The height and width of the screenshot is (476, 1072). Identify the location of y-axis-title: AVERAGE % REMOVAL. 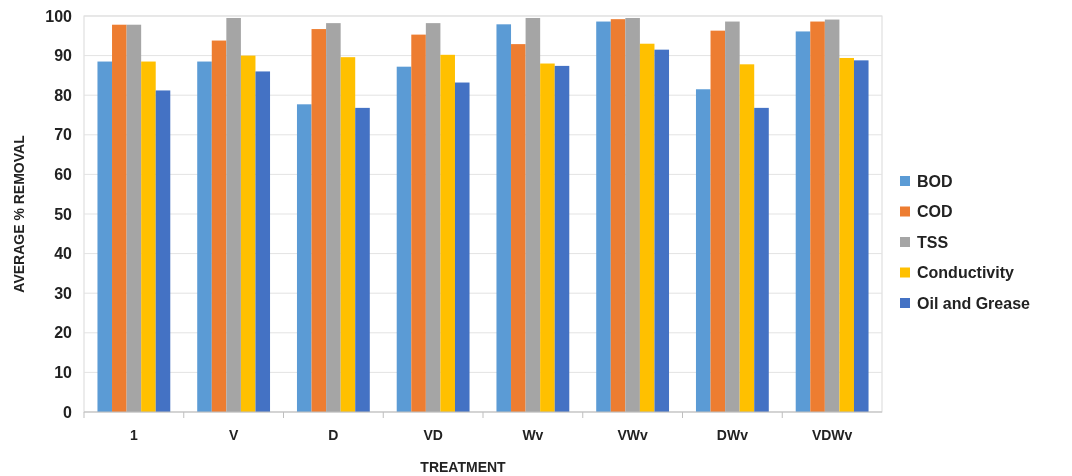
(19, 213).